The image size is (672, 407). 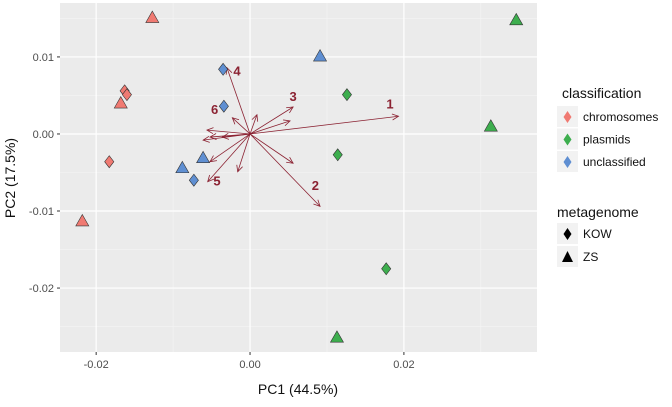 What do you see at coordinates (43, 58) in the screenshot?
I see `y-tick-label: 0.01` at bounding box center [43, 58].